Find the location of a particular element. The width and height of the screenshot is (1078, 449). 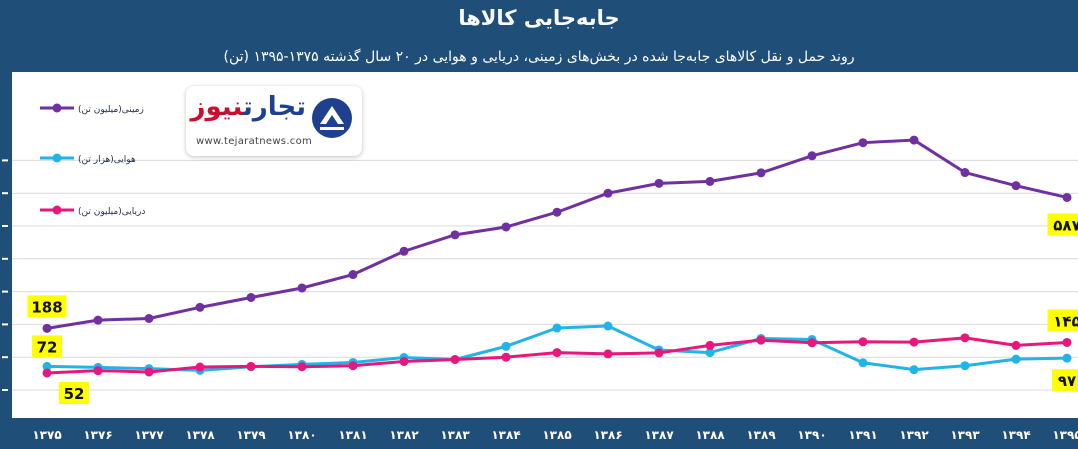

x-tick-label: ۱۳۷۶ is located at coordinates (97, 435).